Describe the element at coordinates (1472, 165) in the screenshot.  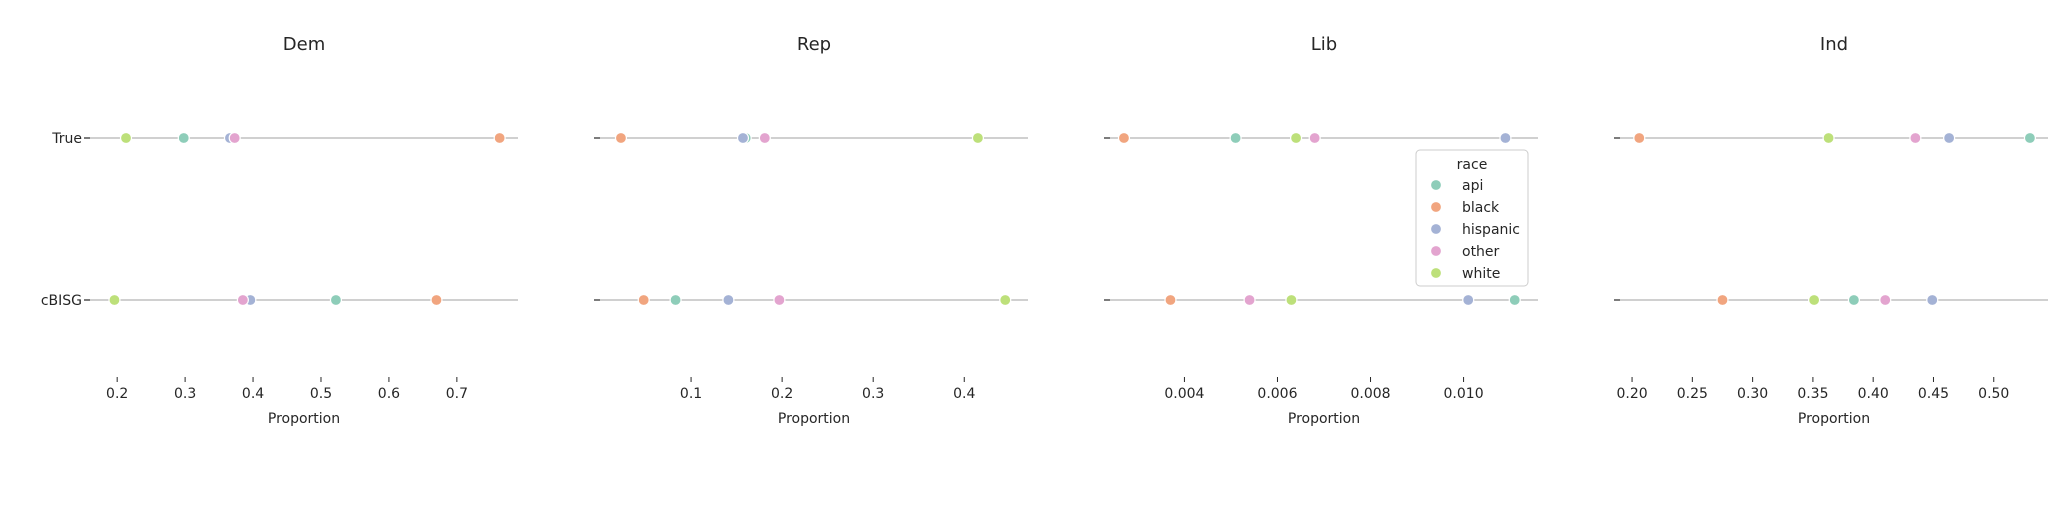
I see `legend-title: race` at that location.